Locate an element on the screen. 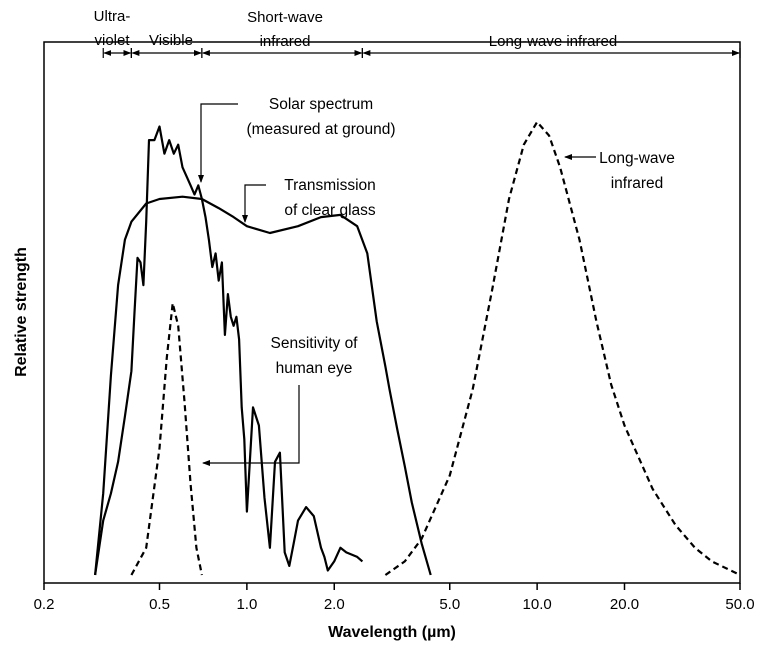 The height and width of the screenshot is (648, 762). x-tick-label: 0.2 is located at coordinates (44, 604).